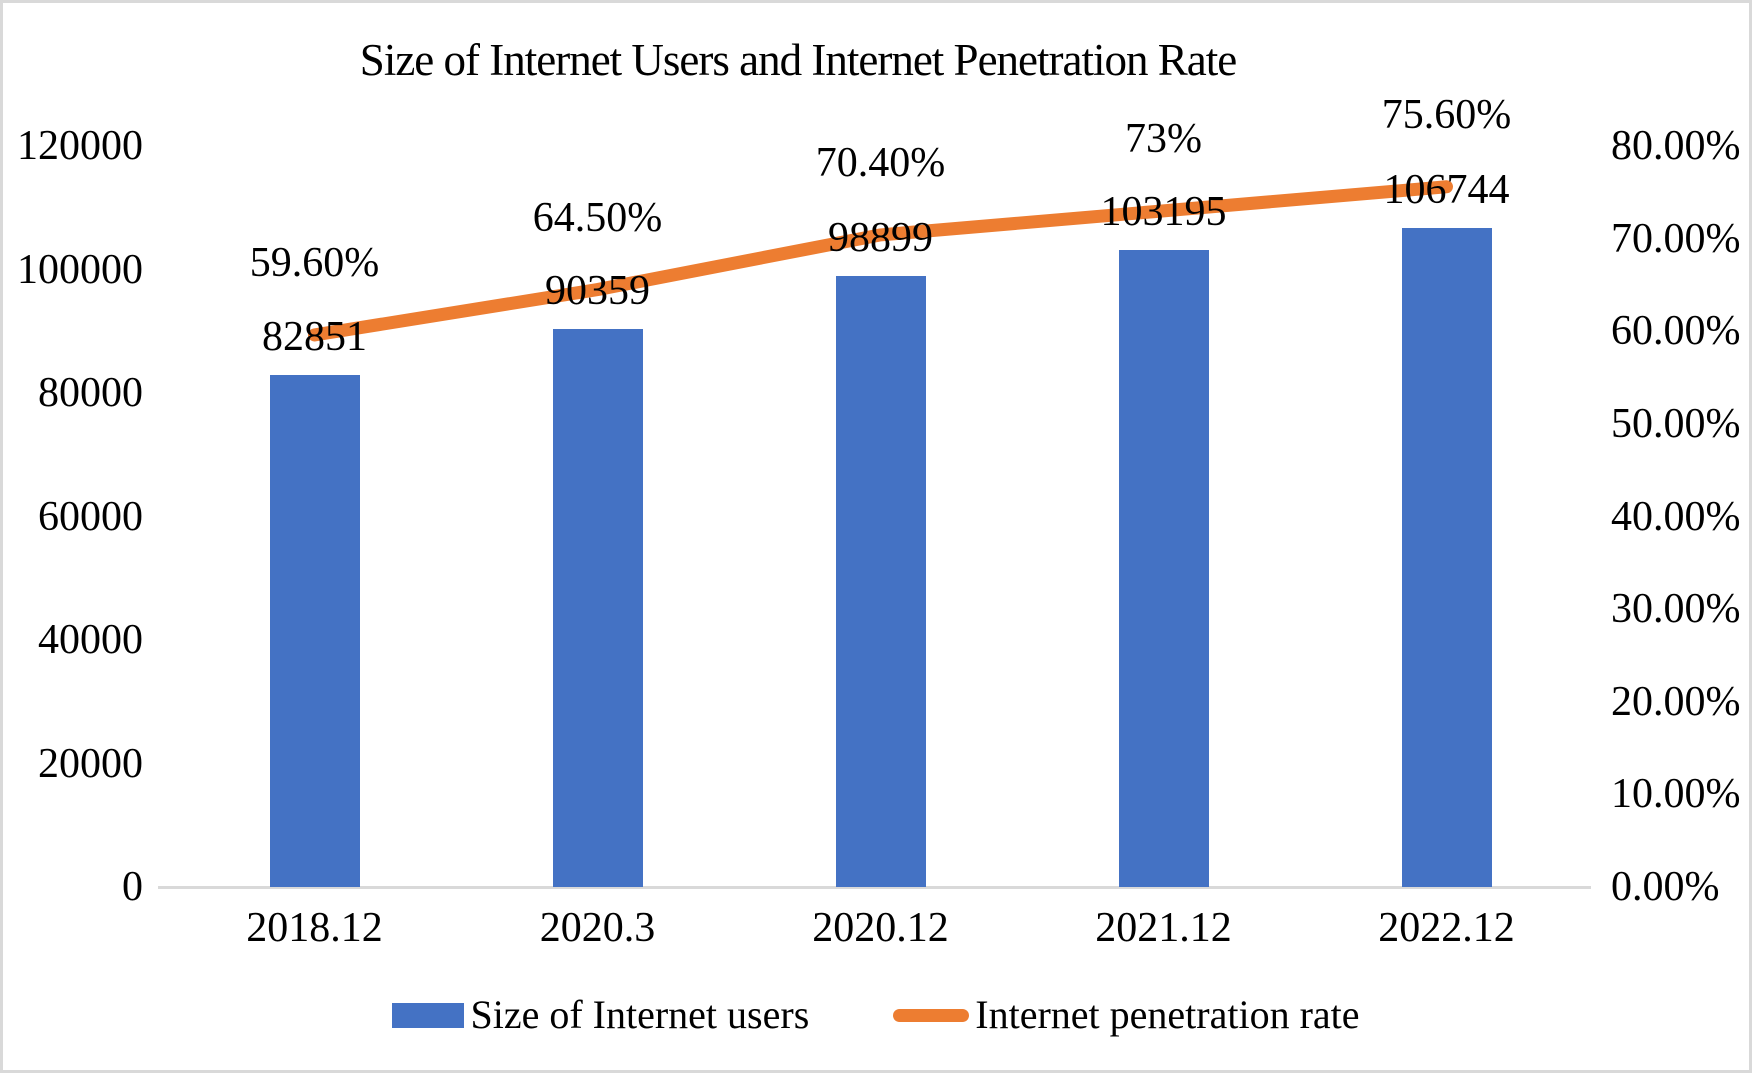 Image resolution: width=1752 pixels, height=1073 pixels. What do you see at coordinates (80, 146) in the screenshot?
I see `y-axis-tick-label: 120000` at bounding box center [80, 146].